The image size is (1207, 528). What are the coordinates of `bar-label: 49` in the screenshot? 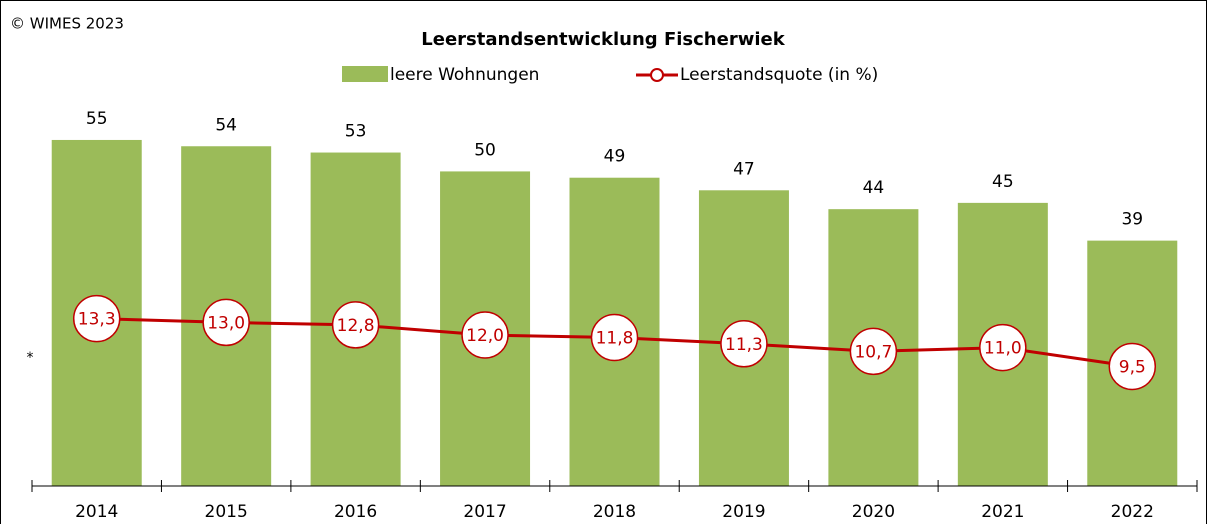 It's located at (615, 157).